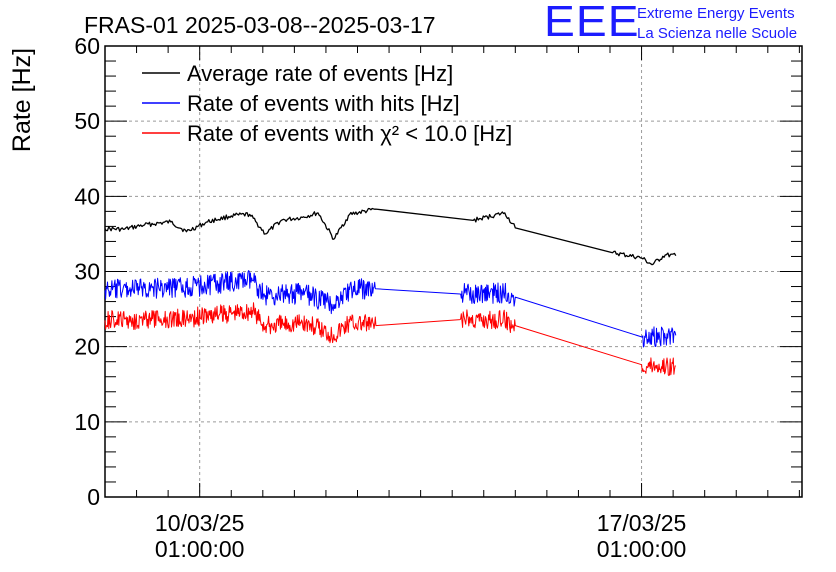  What do you see at coordinates (93, 497) in the screenshot?
I see `y-tick-label: 0` at bounding box center [93, 497].